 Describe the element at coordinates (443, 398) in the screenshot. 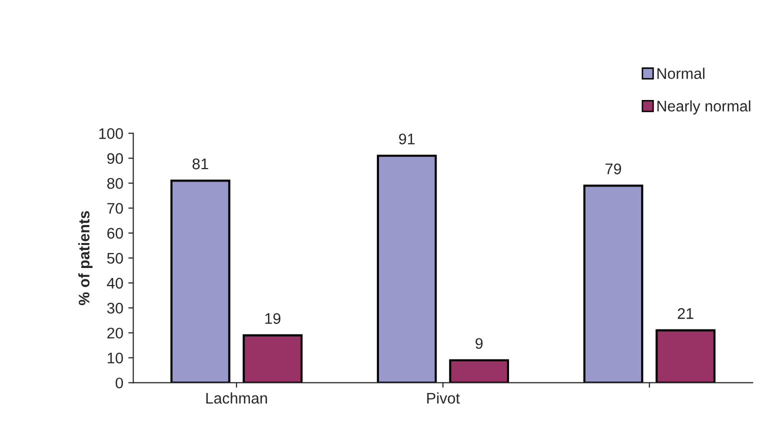

I see `x-tick-label: Pivot` at that location.